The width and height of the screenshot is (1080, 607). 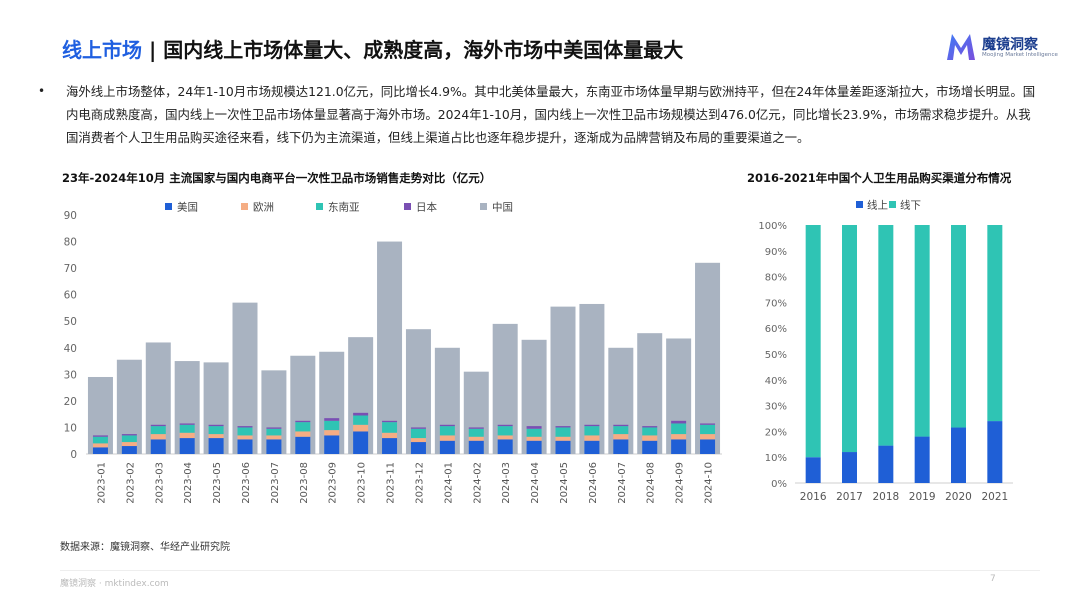 What do you see at coordinates (776, 407) in the screenshot?
I see `y-tick-label: 30%` at bounding box center [776, 407].